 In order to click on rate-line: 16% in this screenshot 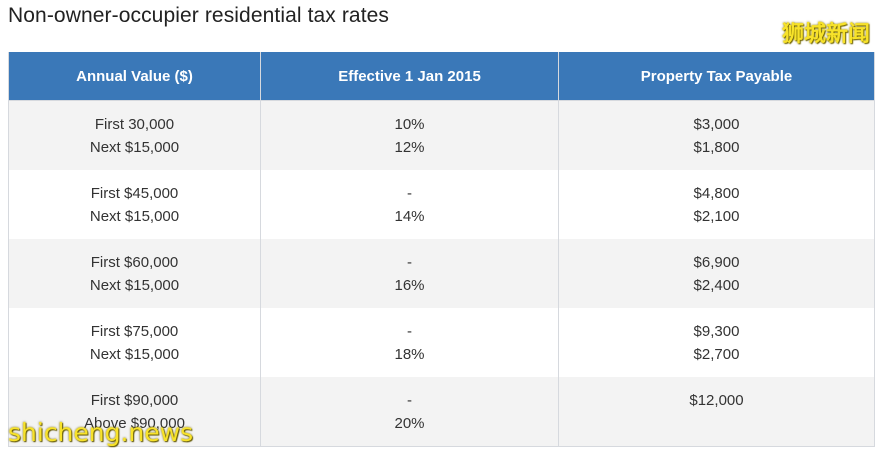, I will do `click(409, 285)`.